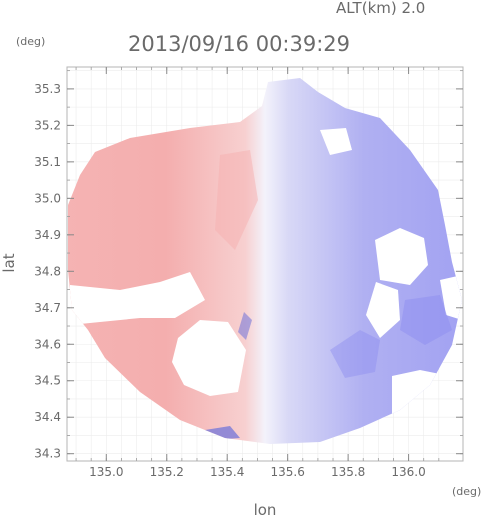  Describe the element at coordinates (466, 491) in the screenshot. I see `x-unit-label: (deg)` at that location.